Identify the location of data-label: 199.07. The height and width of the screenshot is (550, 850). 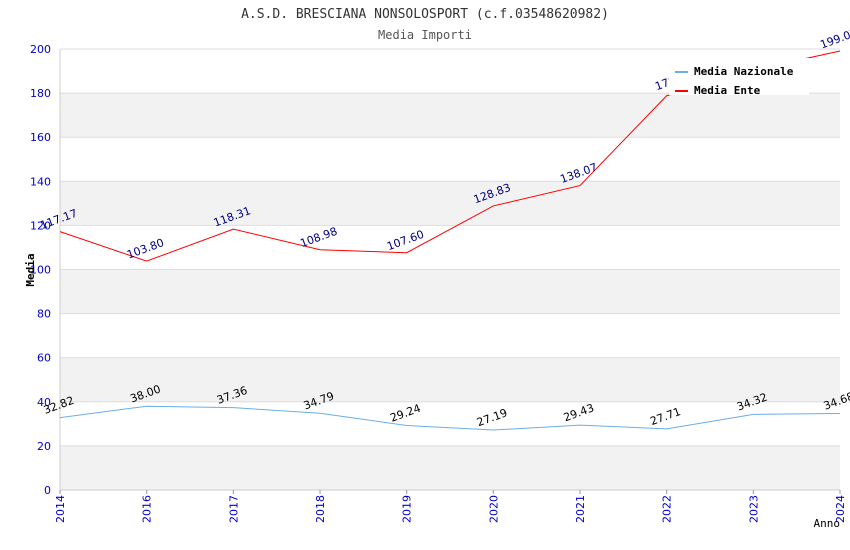
(834, 38).